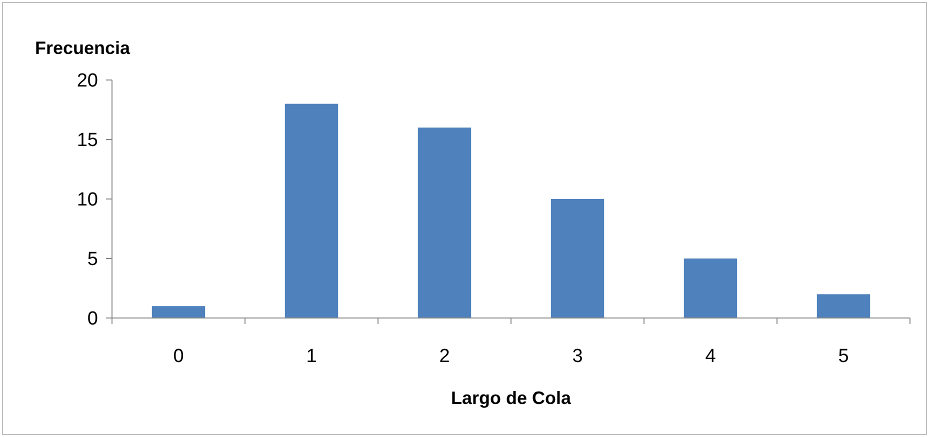  What do you see at coordinates (577, 356) in the screenshot?
I see `x-tick-label: 3` at bounding box center [577, 356].